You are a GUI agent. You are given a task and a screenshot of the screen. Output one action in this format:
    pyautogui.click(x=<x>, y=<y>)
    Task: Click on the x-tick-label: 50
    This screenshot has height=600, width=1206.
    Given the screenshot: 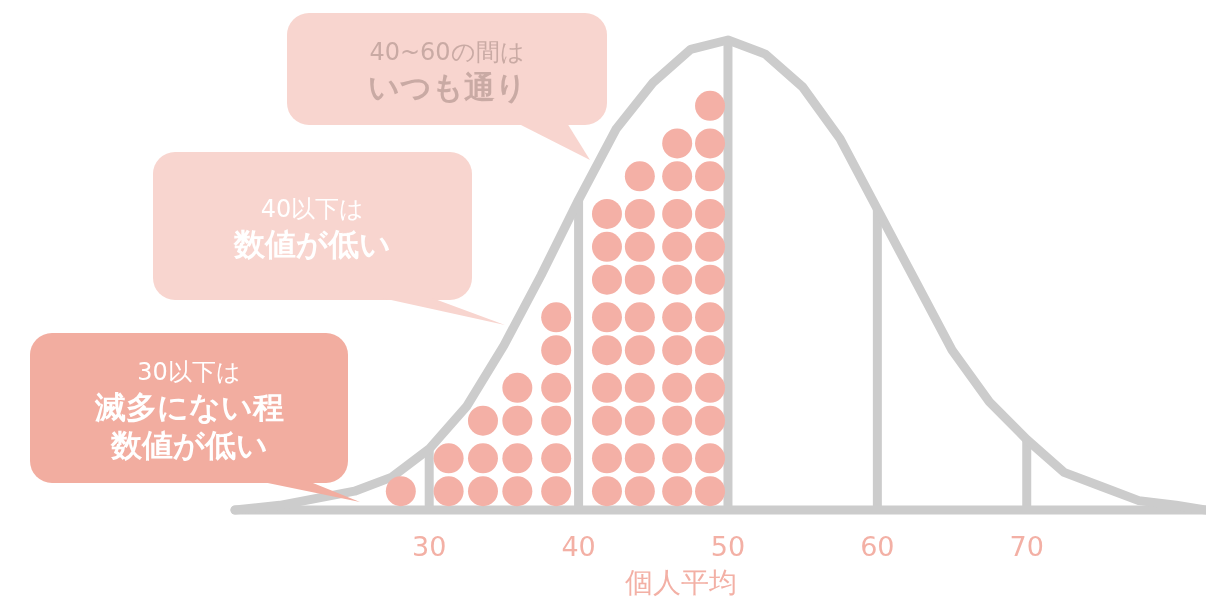 What is the action you would take?
    pyautogui.click(x=728, y=546)
    